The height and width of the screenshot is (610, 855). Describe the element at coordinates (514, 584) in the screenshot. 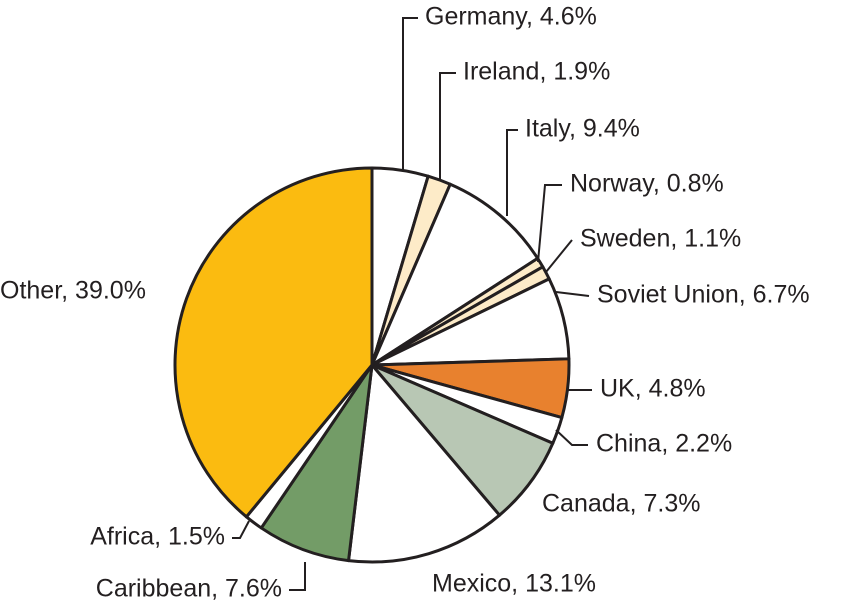

I see `slice-label: Mexico, 13.1%` at that location.